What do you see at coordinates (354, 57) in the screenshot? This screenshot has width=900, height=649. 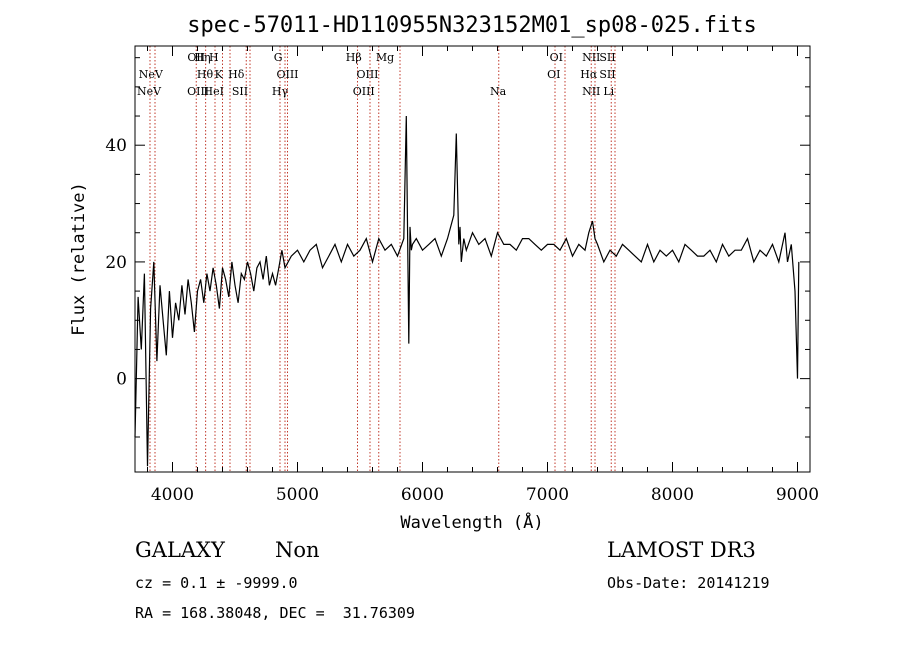 I see `line-label-14: Hβ` at bounding box center [354, 57].